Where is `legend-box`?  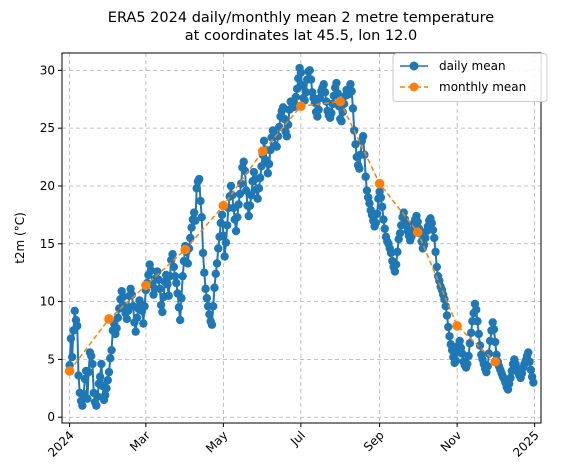 legend-box is located at coordinates (470, 77).